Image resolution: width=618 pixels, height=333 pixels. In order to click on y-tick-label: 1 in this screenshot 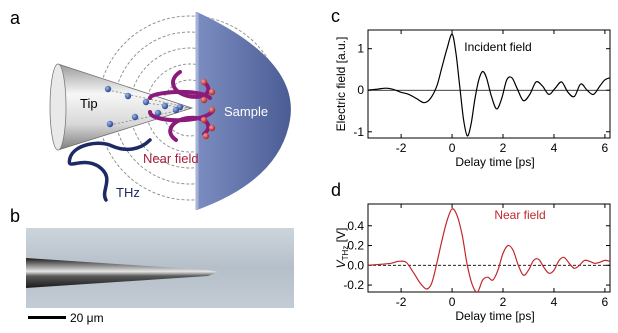, I will do `click(360, 49)`.